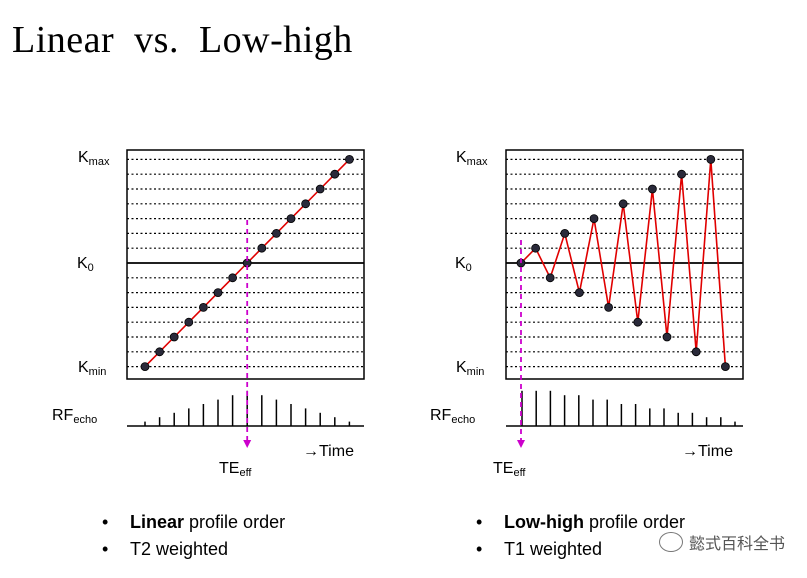  What do you see at coordinates (707, 451) in the screenshot?
I see `low-high-time-label: →Time` at bounding box center [707, 451].